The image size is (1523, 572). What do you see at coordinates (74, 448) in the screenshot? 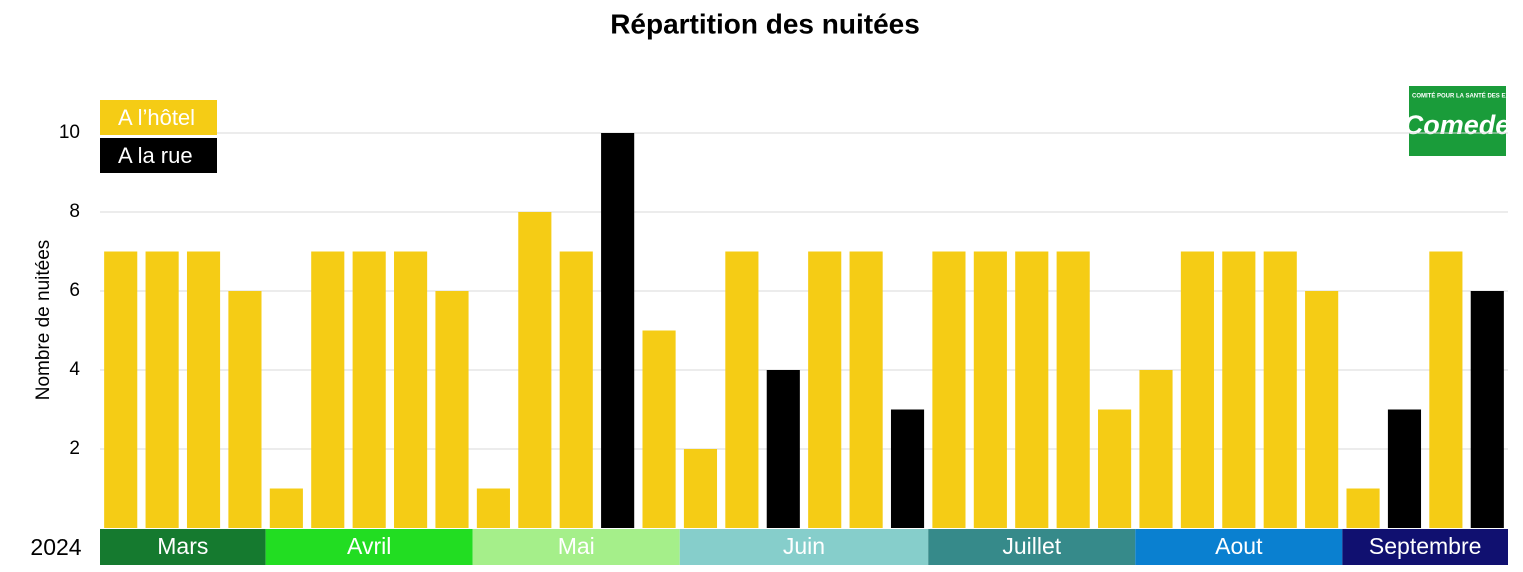
I see `y-tick-label: 2` at bounding box center [74, 448].